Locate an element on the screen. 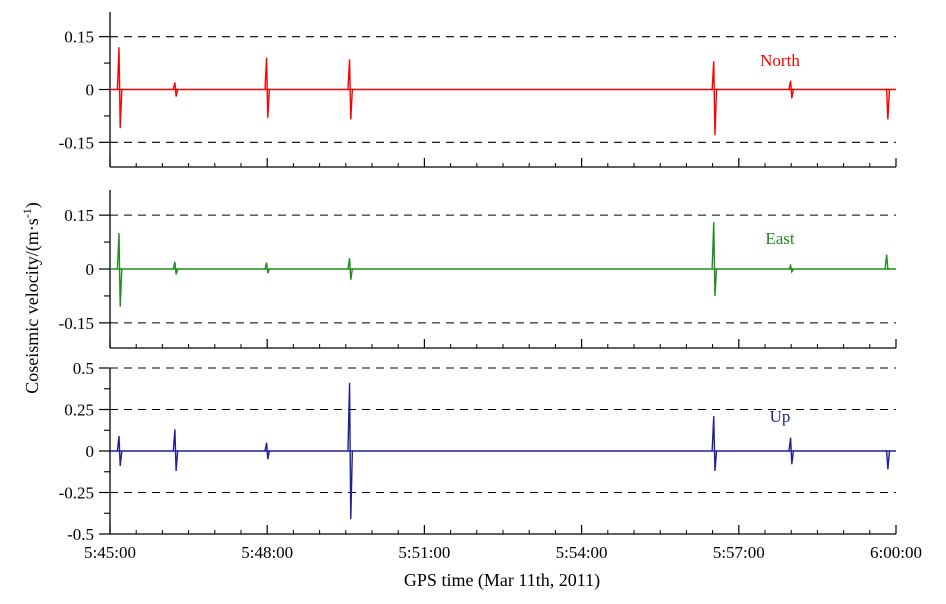 Image resolution: width=946 pixels, height=604 pixels. x-axis-title: GPS time (Mar 11th, 2011) is located at coordinates (502, 580).